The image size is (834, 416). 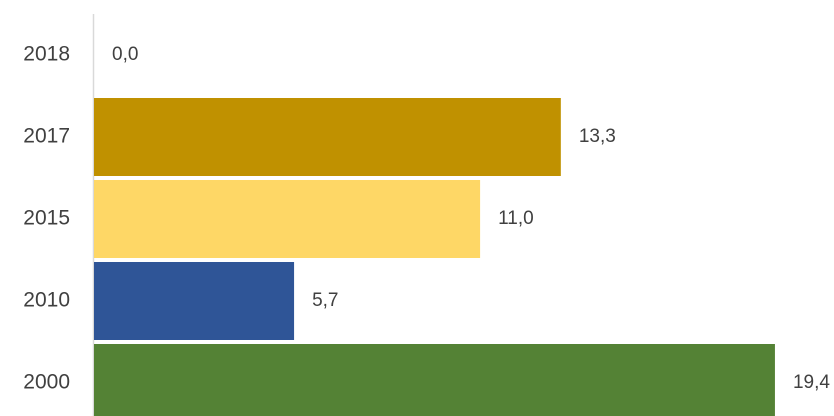 What do you see at coordinates (194, 301) in the screenshot?
I see `bar-2010` at bounding box center [194, 301].